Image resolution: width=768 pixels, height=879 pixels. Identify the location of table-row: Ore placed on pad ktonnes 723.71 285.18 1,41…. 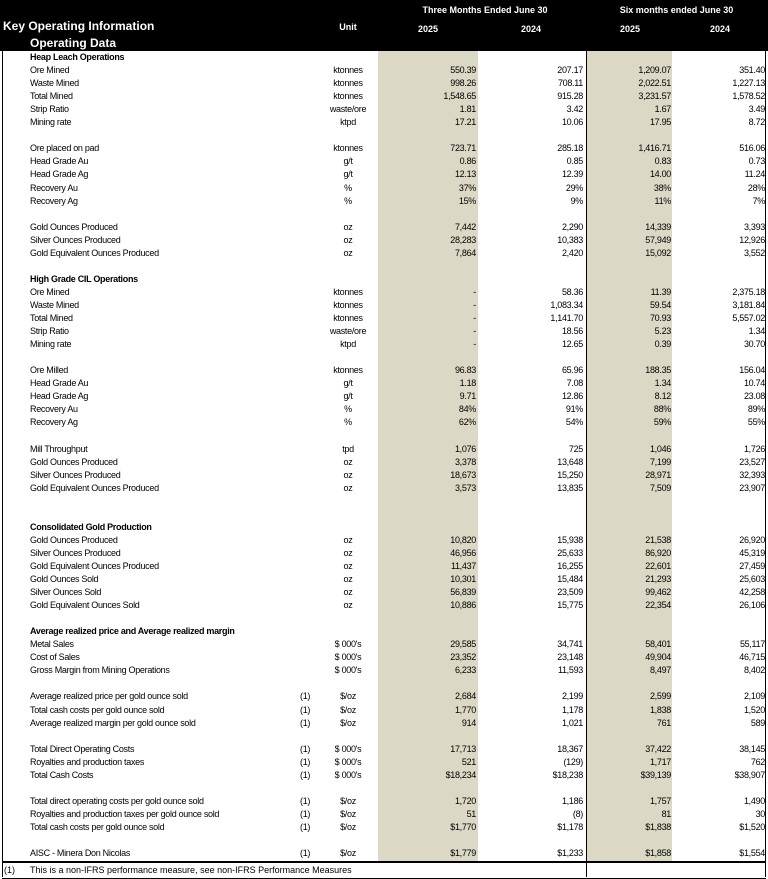
(384, 148).